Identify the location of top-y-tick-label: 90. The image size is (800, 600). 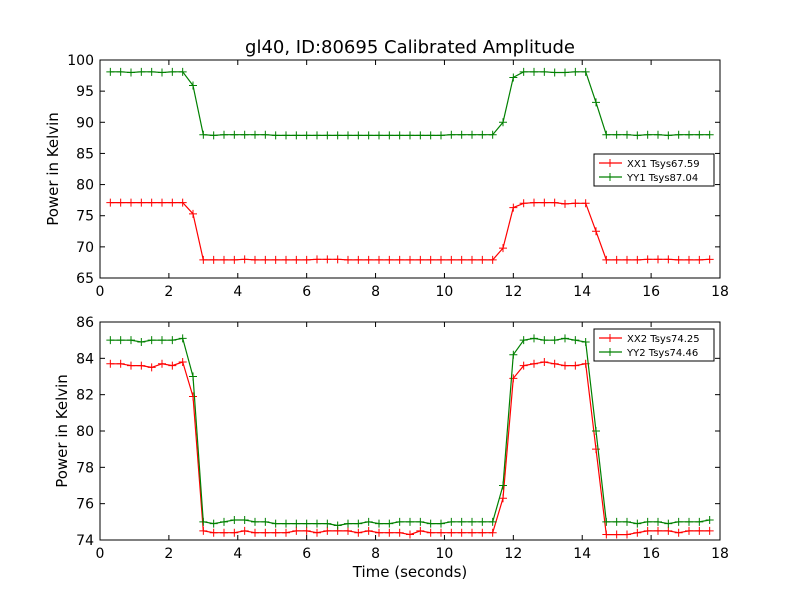
(85, 123).